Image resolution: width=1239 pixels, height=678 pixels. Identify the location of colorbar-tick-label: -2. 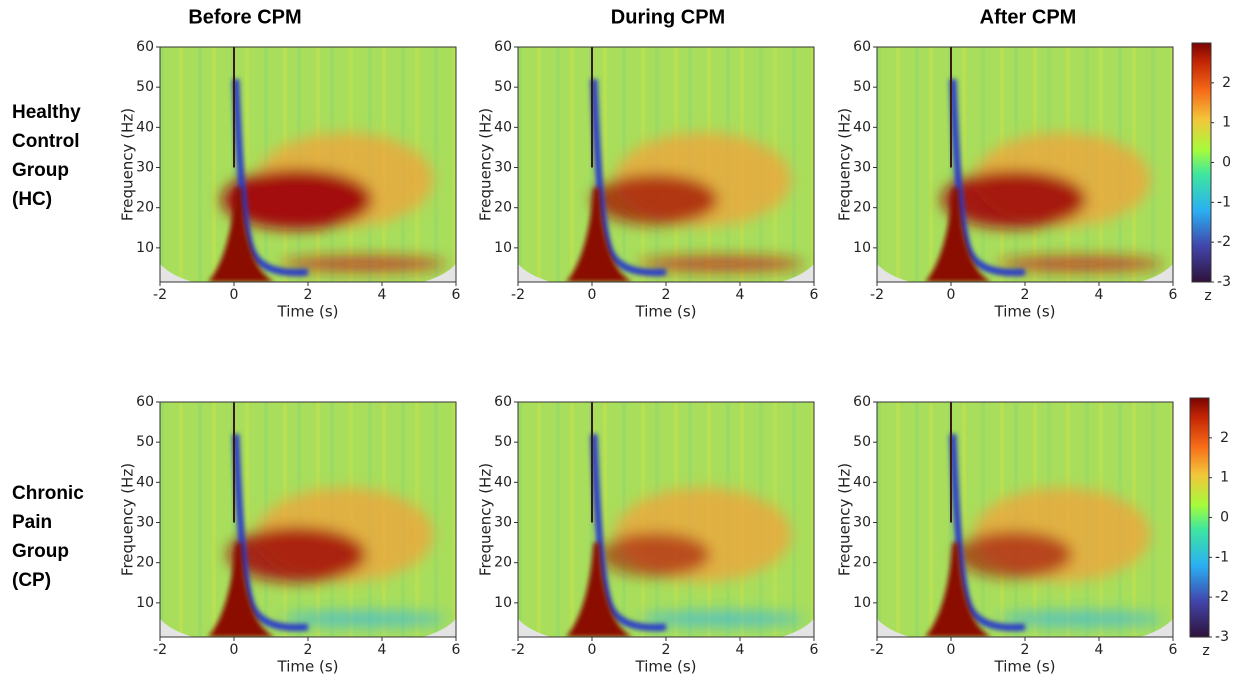
(1222, 597).